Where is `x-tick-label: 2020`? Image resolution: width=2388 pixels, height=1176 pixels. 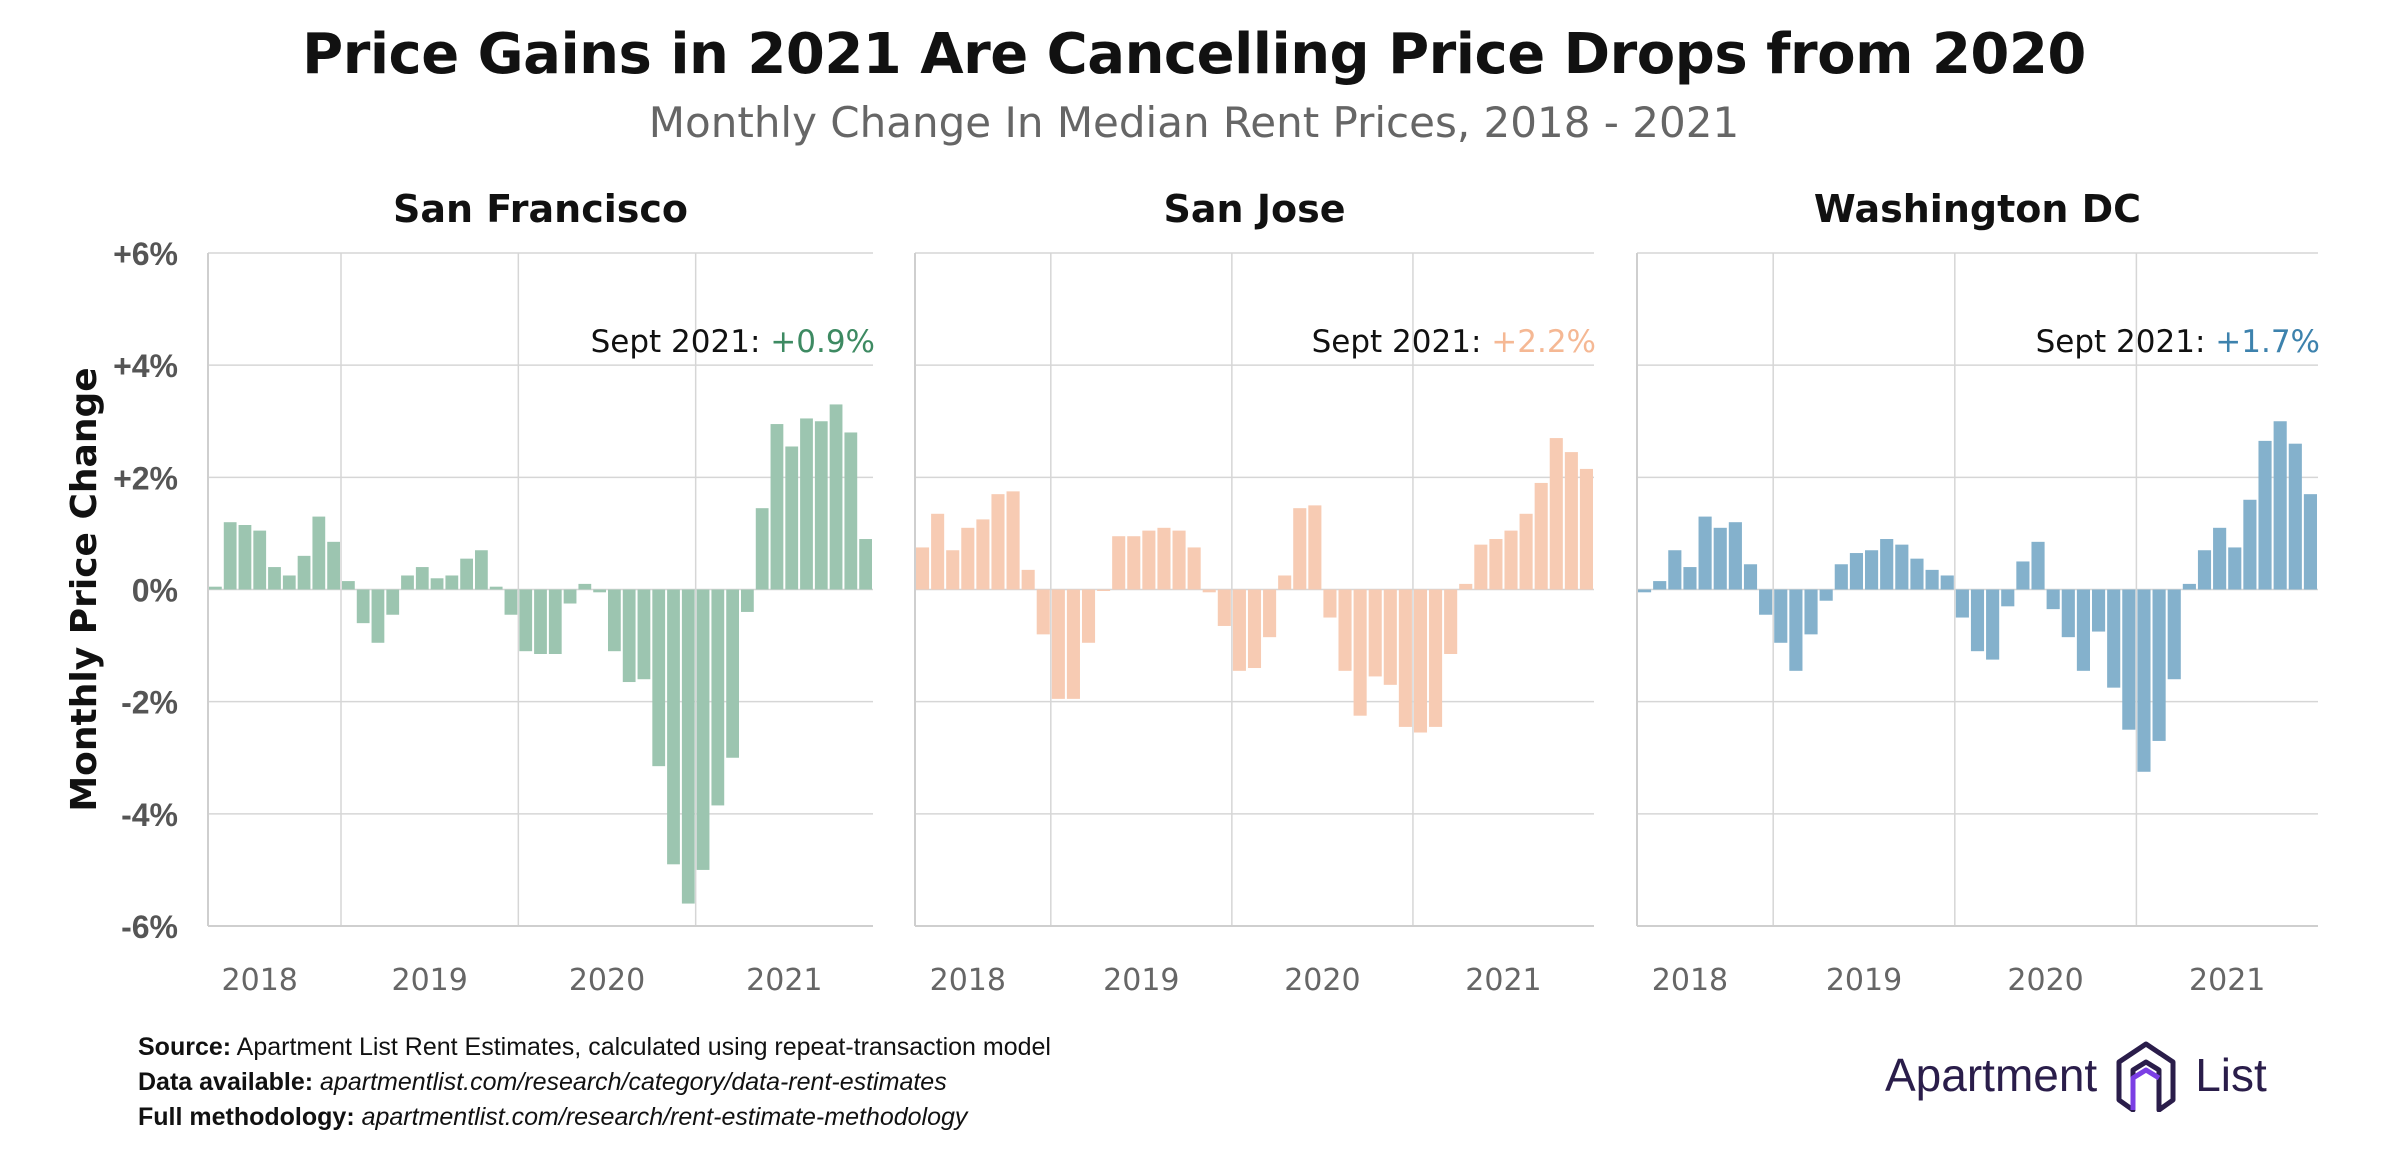 x-tick-label: 2020 is located at coordinates (2045, 980).